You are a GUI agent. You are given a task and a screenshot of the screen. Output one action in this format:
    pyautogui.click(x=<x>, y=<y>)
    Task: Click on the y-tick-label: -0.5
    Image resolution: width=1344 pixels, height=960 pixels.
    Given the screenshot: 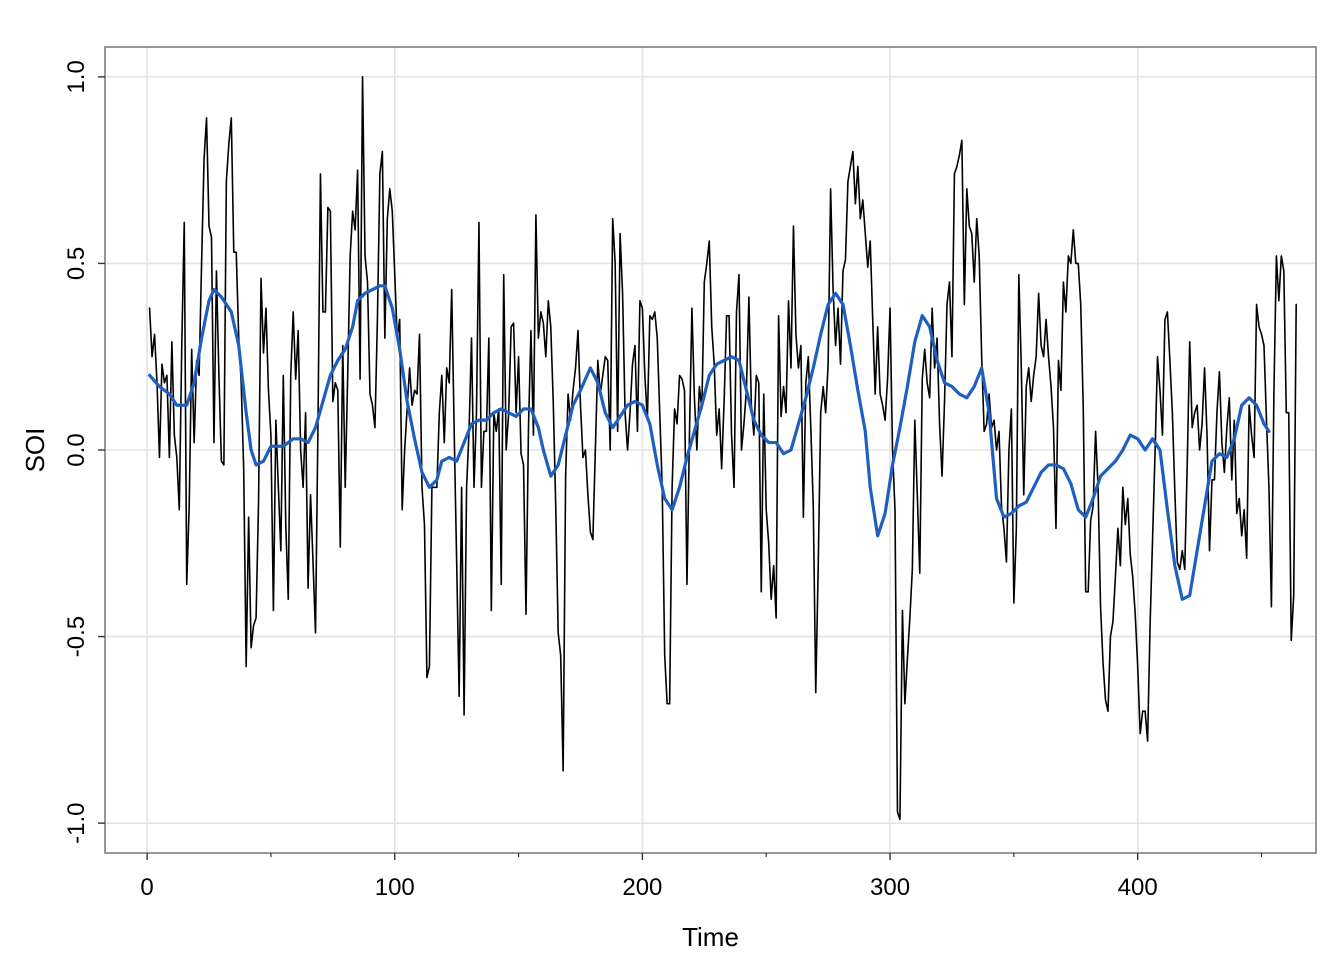 What is the action you would take?
    pyautogui.click(x=76, y=636)
    